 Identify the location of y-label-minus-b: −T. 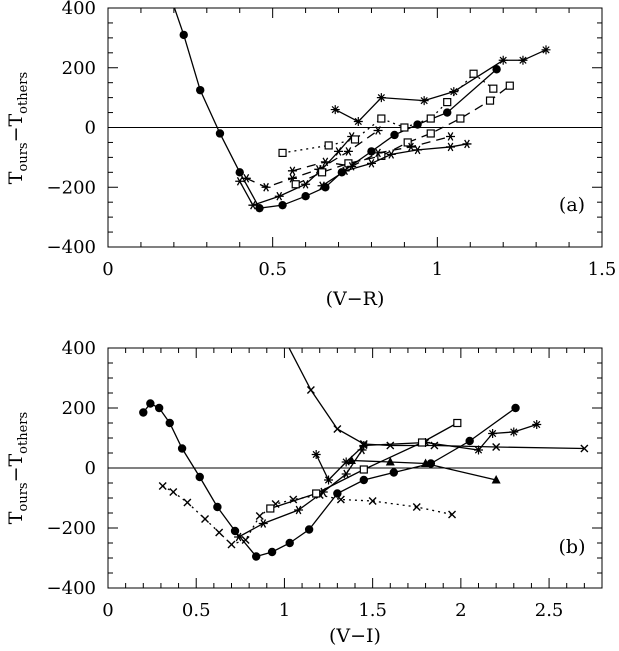
(16, 467).